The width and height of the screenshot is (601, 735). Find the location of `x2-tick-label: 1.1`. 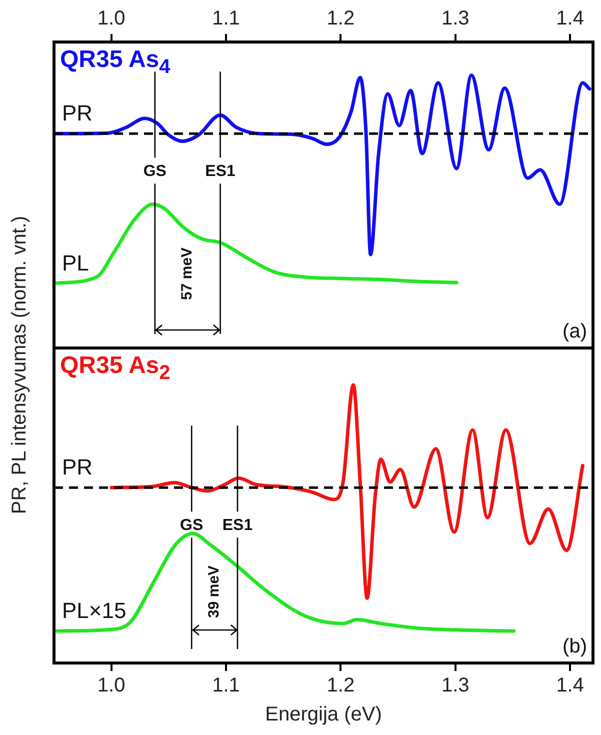

x2-tick-label: 1.1 is located at coordinates (226, 19).